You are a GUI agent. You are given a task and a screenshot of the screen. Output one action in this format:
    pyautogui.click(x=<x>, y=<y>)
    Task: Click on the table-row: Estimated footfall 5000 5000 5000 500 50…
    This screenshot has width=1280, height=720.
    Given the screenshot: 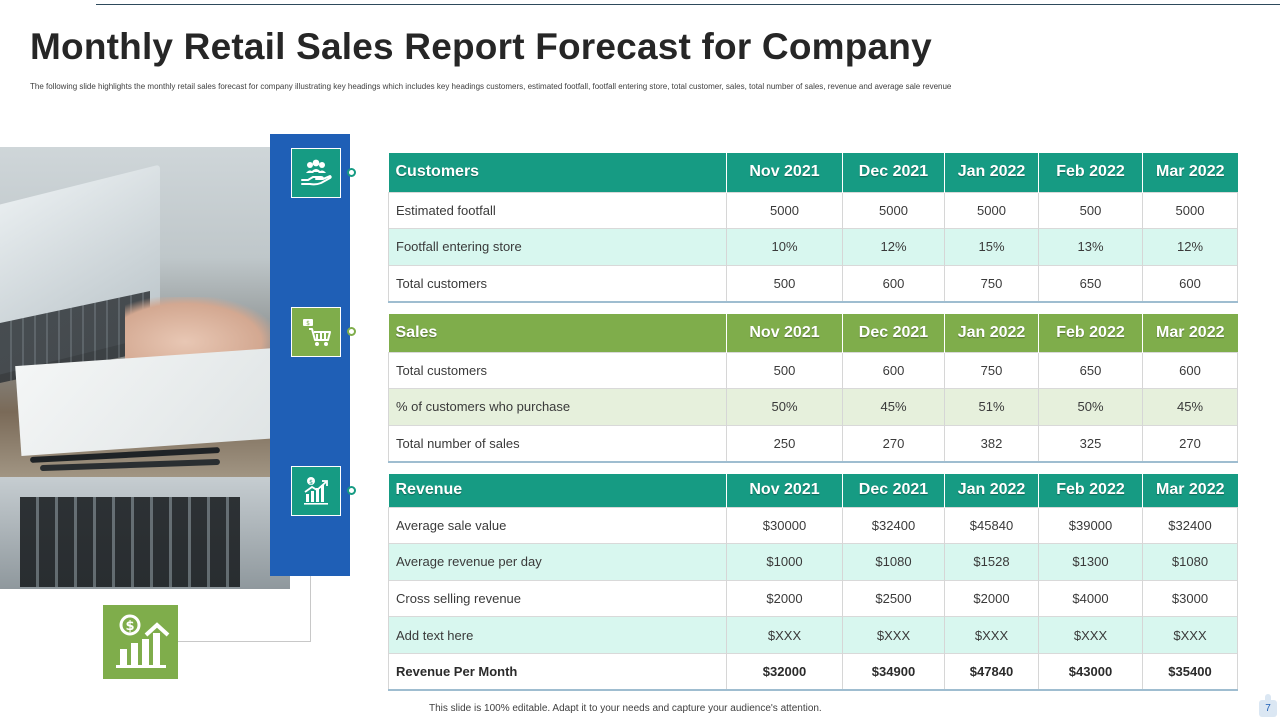 What is the action you would take?
    pyautogui.click(x=813, y=210)
    